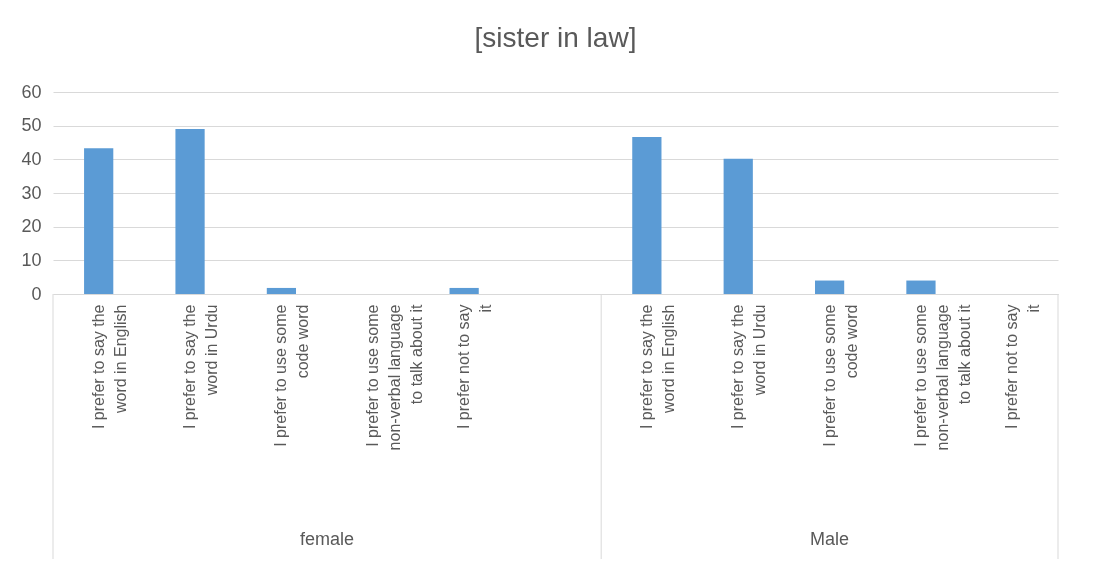 This screenshot has height=581, width=1100. Describe the element at coordinates (31, 158) in the screenshot. I see `y-tick-label: 40` at that location.